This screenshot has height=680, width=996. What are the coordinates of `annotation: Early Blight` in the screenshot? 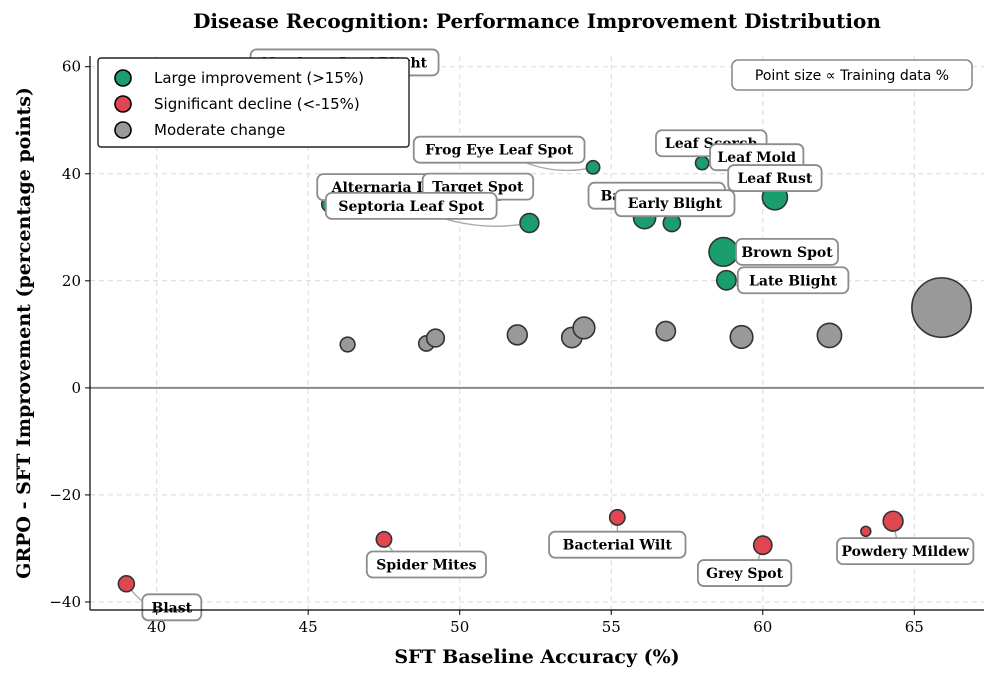 It's located at (675, 203).